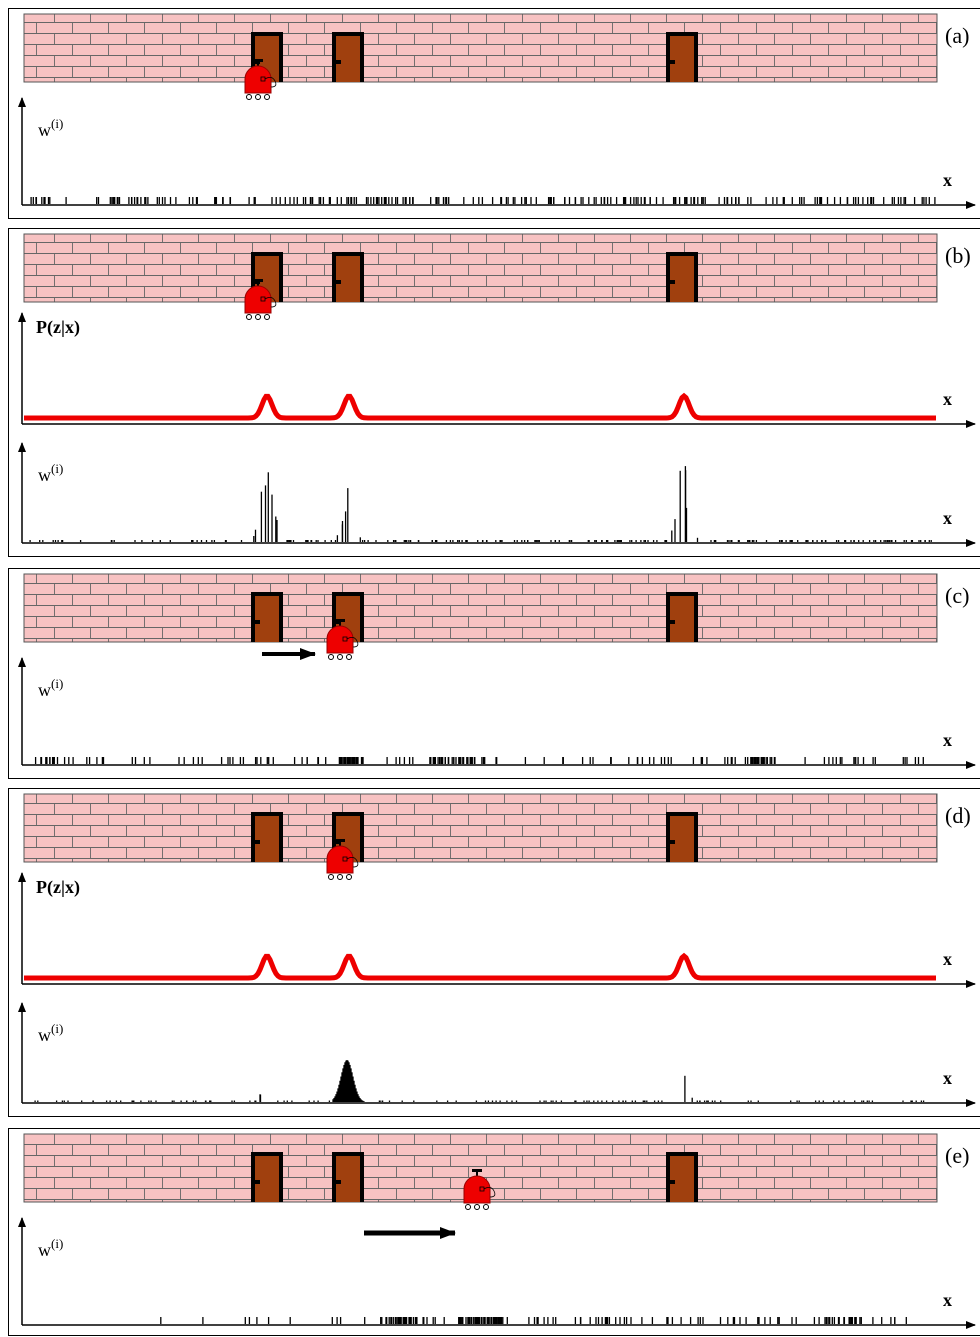 This screenshot has width=980, height=1337. Describe the element at coordinates (958, 815) in the screenshot. I see `panel-label: (d)` at that location.